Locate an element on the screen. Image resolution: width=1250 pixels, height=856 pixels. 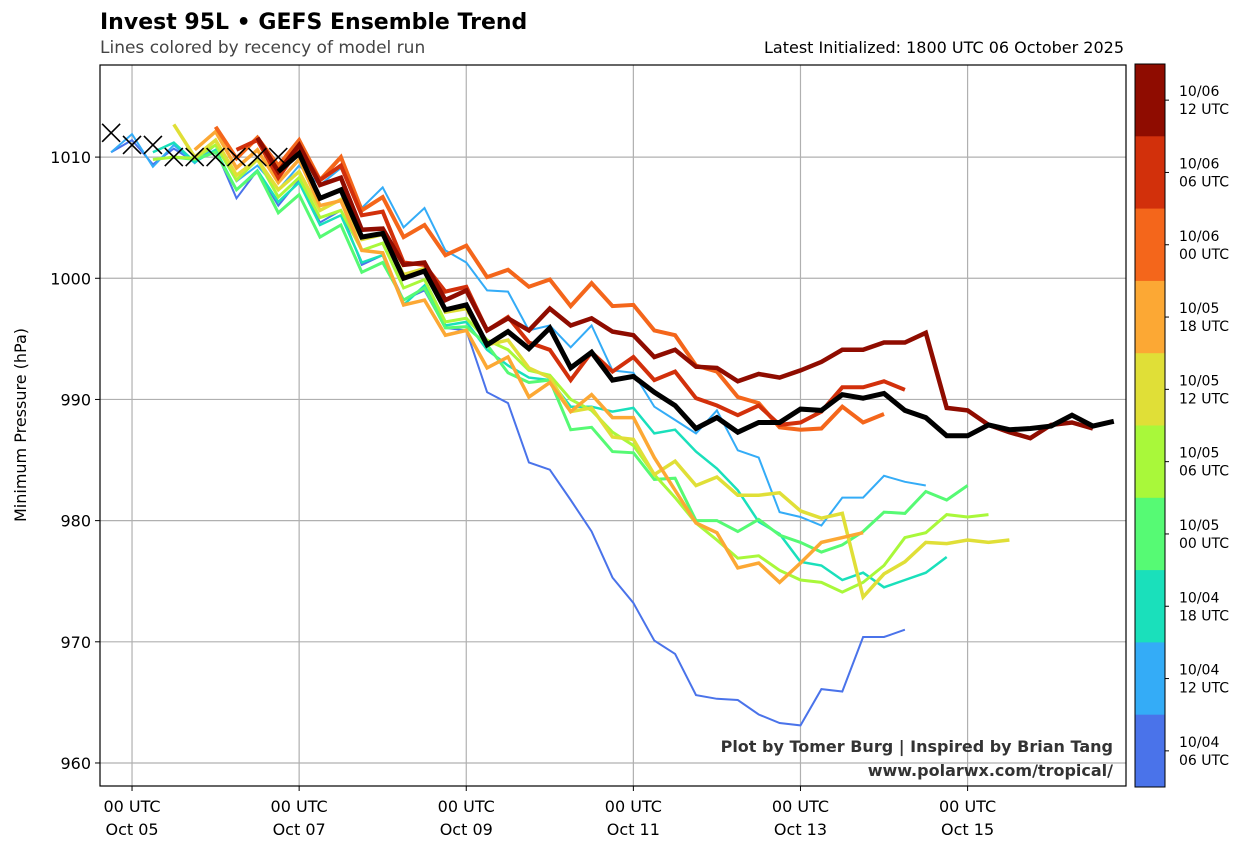
x-tick-label-date: Oct 15 is located at coordinates (967, 829).